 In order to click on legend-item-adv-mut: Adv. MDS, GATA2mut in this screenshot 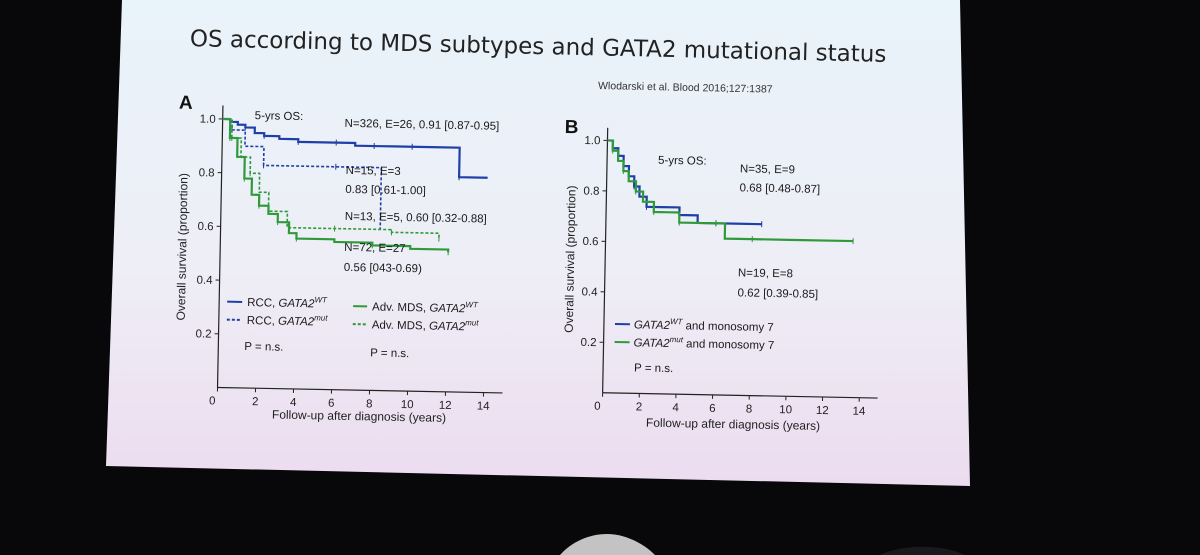, I will do `click(426, 324)`.